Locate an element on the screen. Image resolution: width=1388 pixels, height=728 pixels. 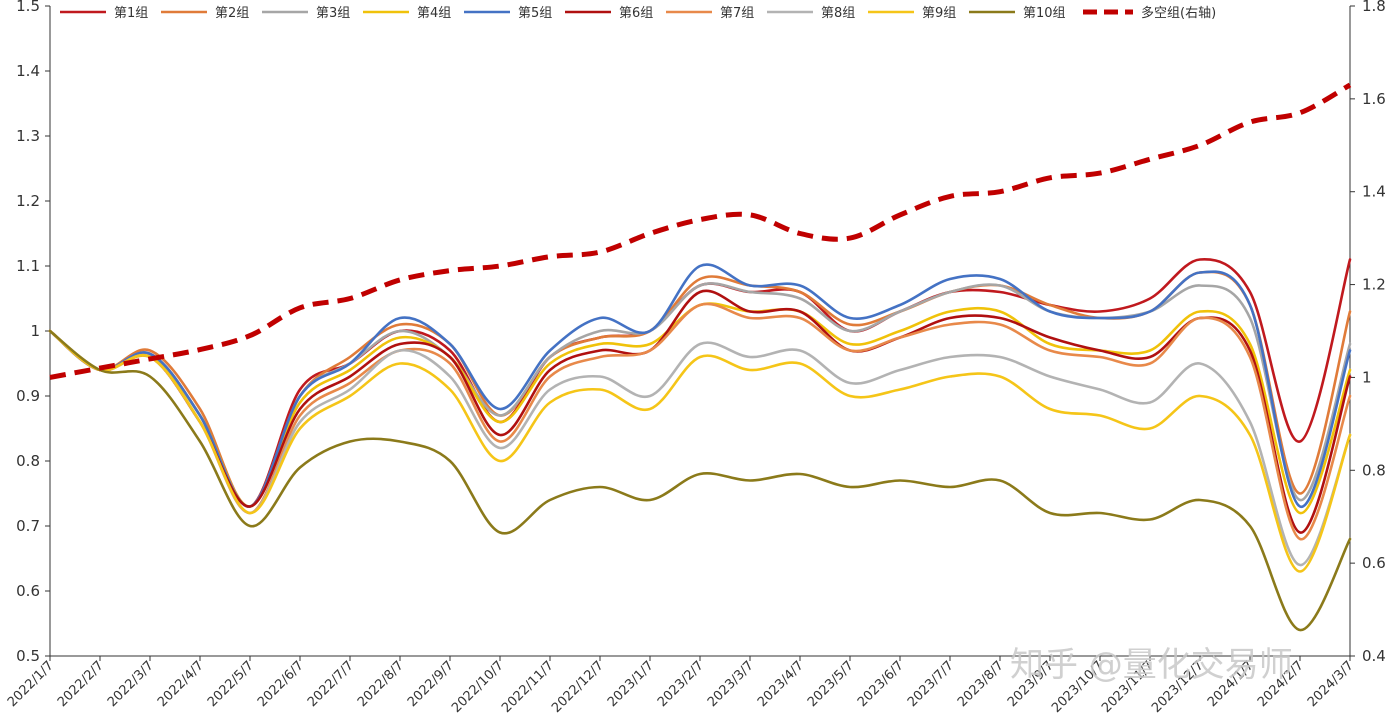
legend-label: 第4组 is located at coordinates (434, 13).